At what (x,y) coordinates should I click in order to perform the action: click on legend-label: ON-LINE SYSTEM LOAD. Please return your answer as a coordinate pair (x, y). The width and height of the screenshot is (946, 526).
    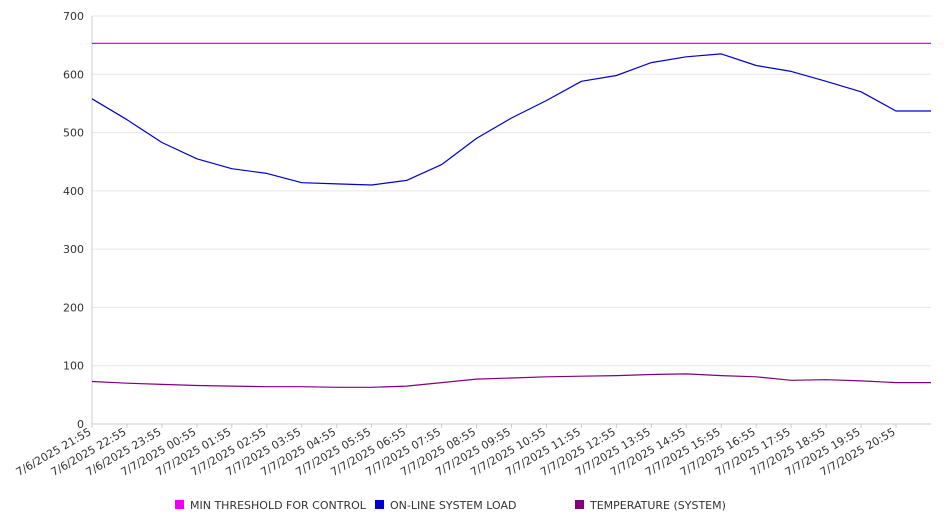
    Looking at the image, I should click on (453, 505).